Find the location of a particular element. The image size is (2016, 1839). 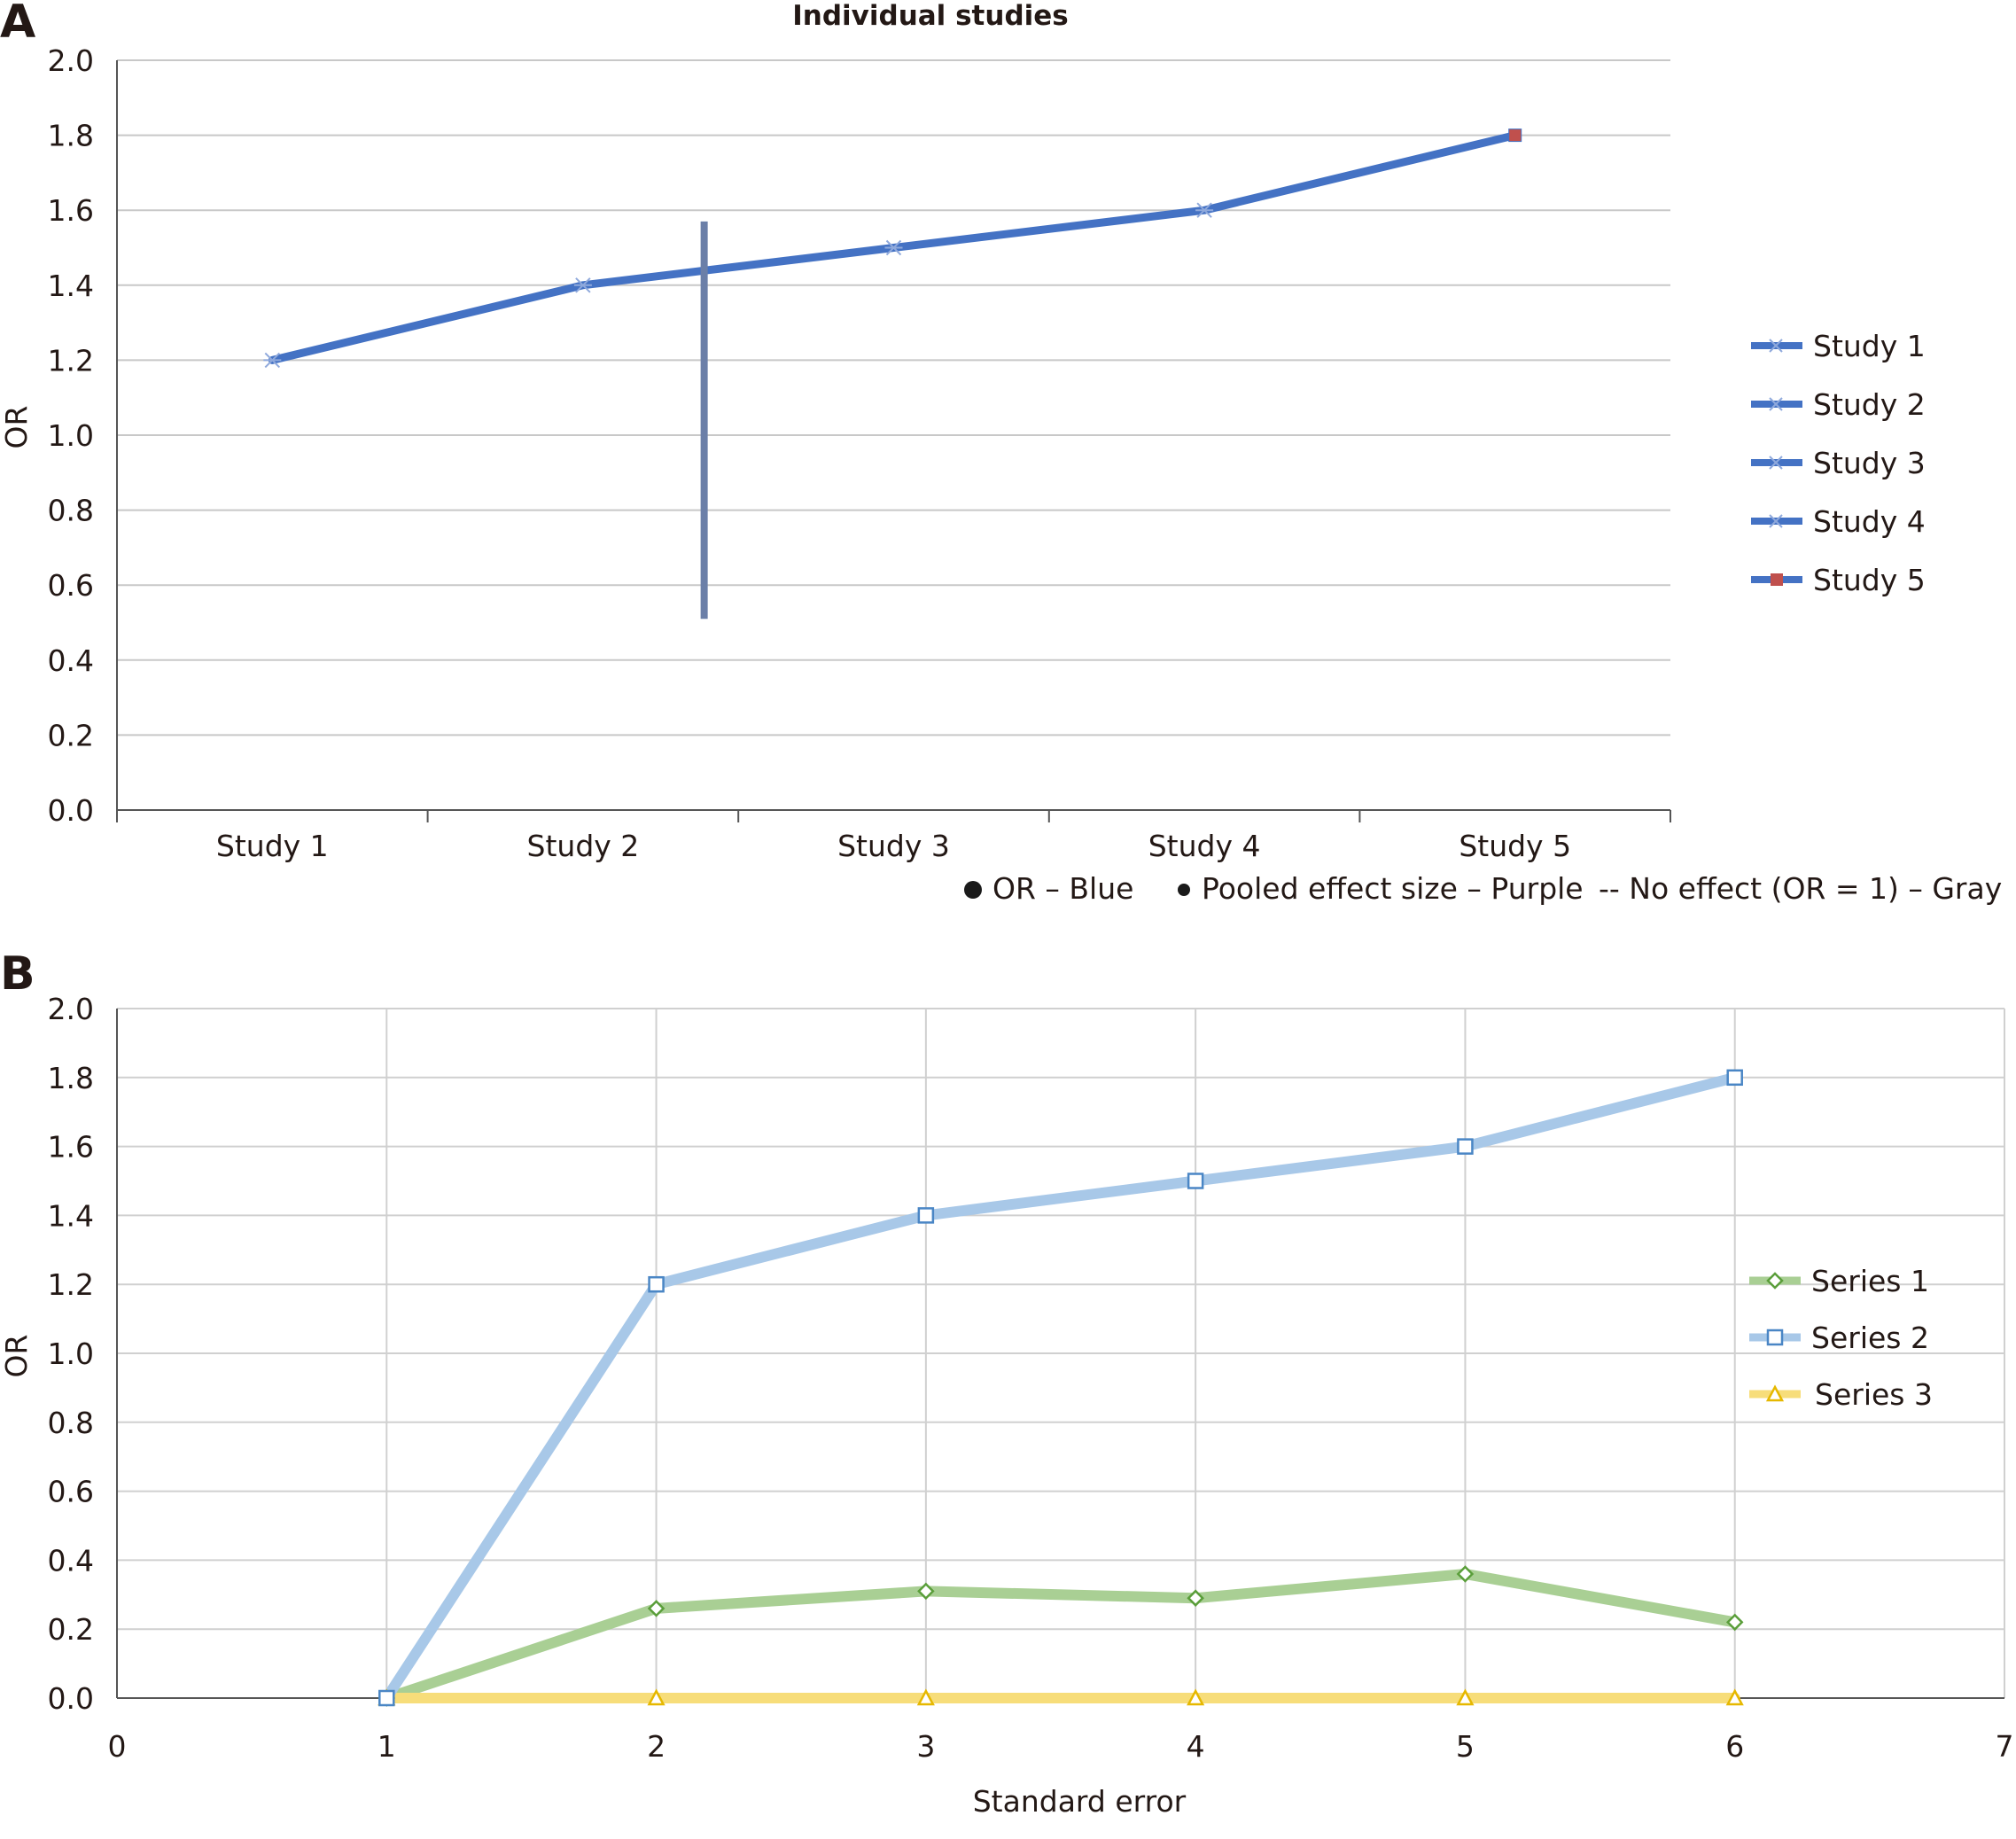

legend-label: Series 1 is located at coordinates (1870, 1281).